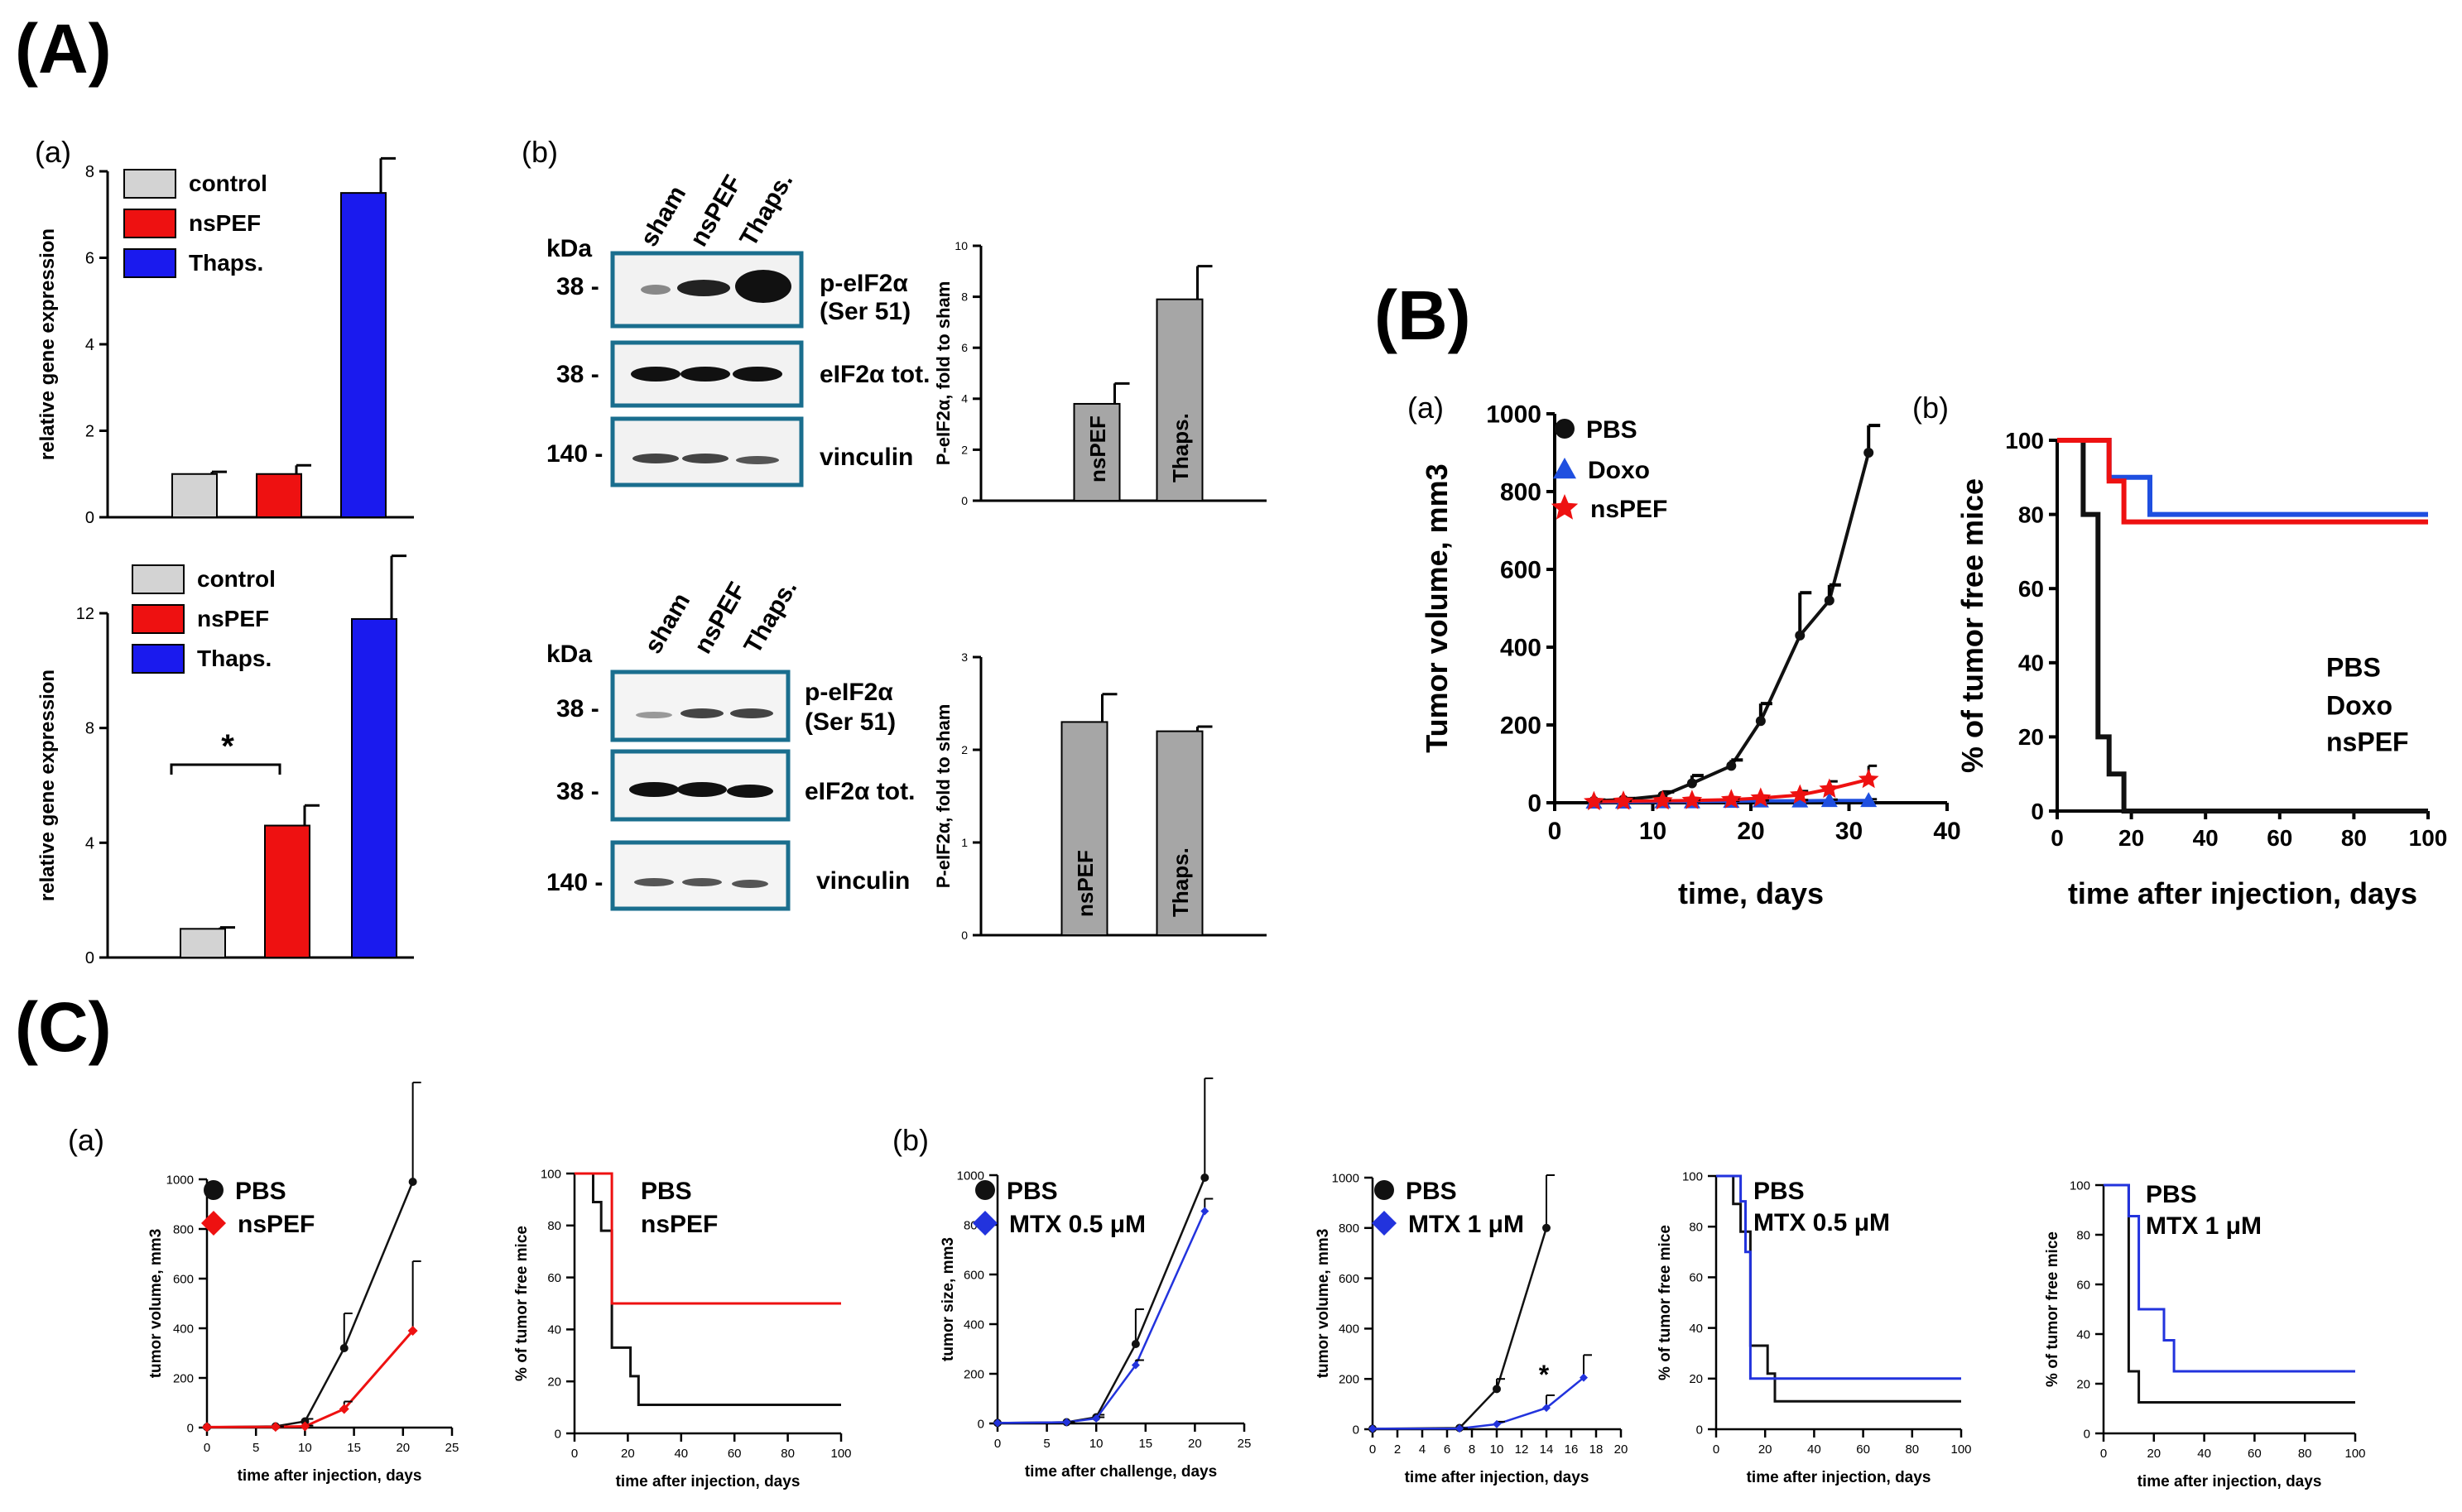 This screenshot has width=2462, height=1512. I want to click on subpanel-label-C-a: (a), so click(86, 1140).